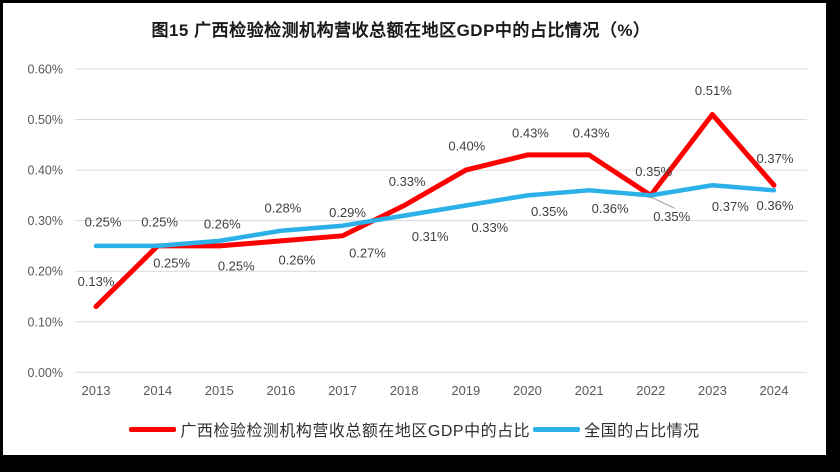 This screenshot has width=840, height=472. I want to click on national-data-label: 0.28%, so click(282, 207).